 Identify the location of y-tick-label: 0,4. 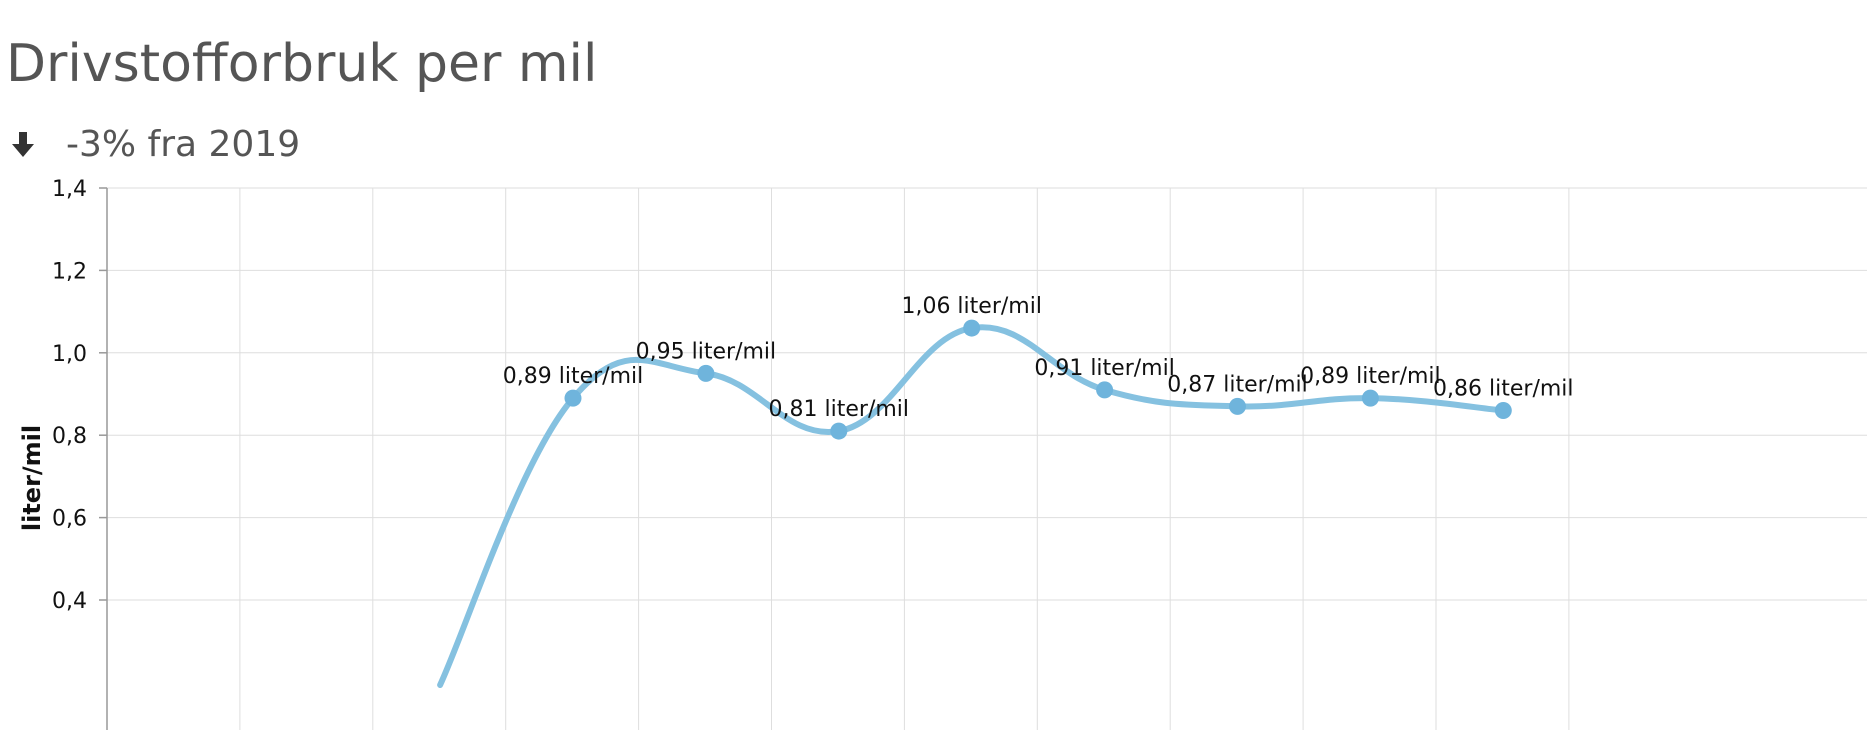
(69, 601).